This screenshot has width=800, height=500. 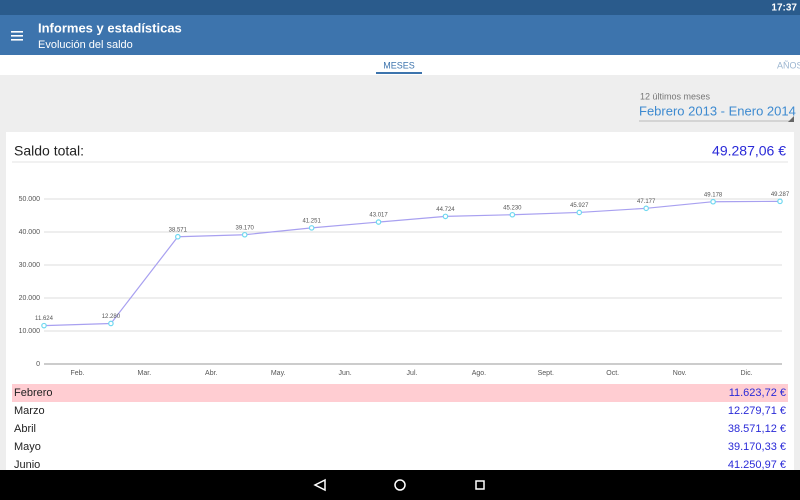 I want to click on x-tick-label: Dic., so click(x=747, y=373).